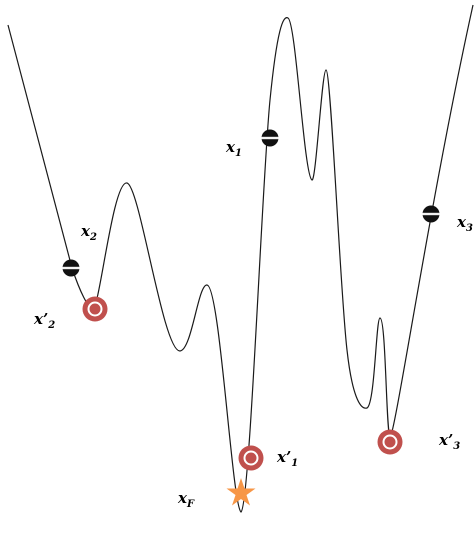 The width and height of the screenshot is (474, 545). Describe the element at coordinates (287, 458) in the screenshot. I see `label-x1-prime: x’1` at that location.